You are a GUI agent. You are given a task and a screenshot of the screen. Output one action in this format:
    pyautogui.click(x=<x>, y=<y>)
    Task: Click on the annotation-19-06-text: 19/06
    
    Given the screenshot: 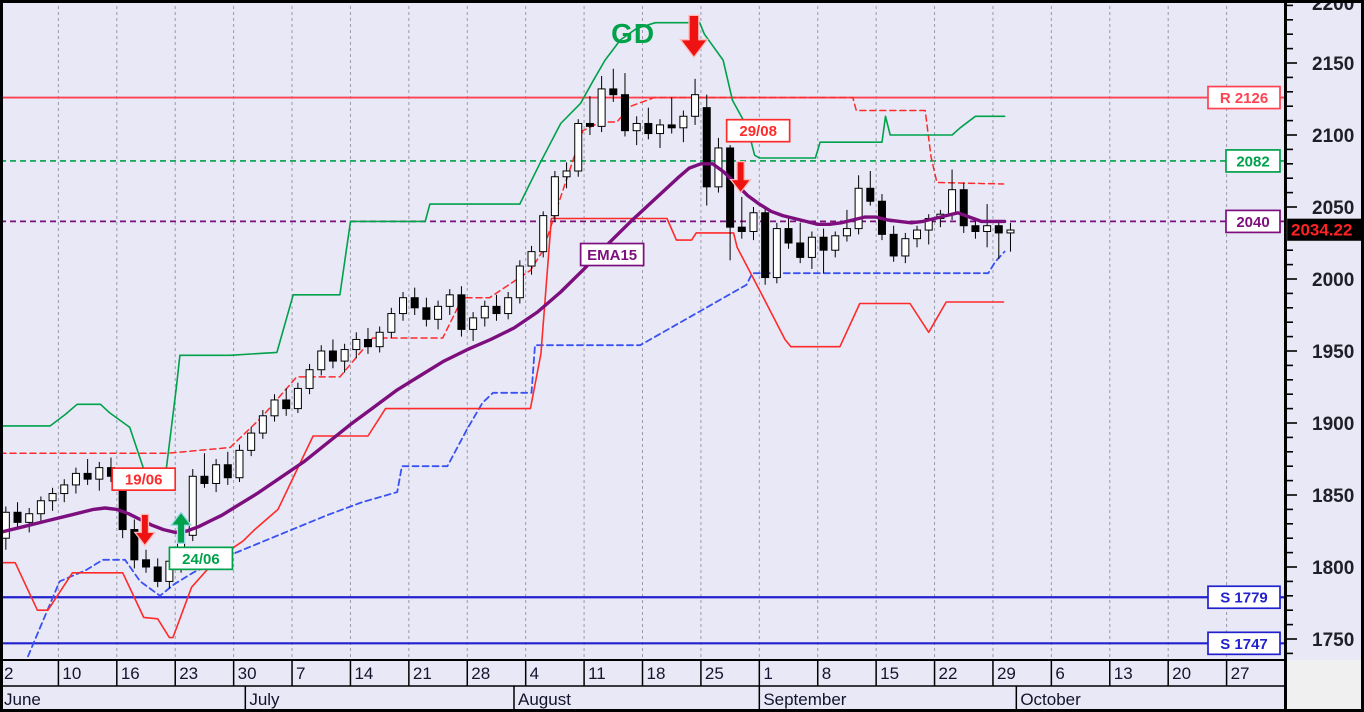 What is the action you would take?
    pyautogui.click(x=144, y=480)
    